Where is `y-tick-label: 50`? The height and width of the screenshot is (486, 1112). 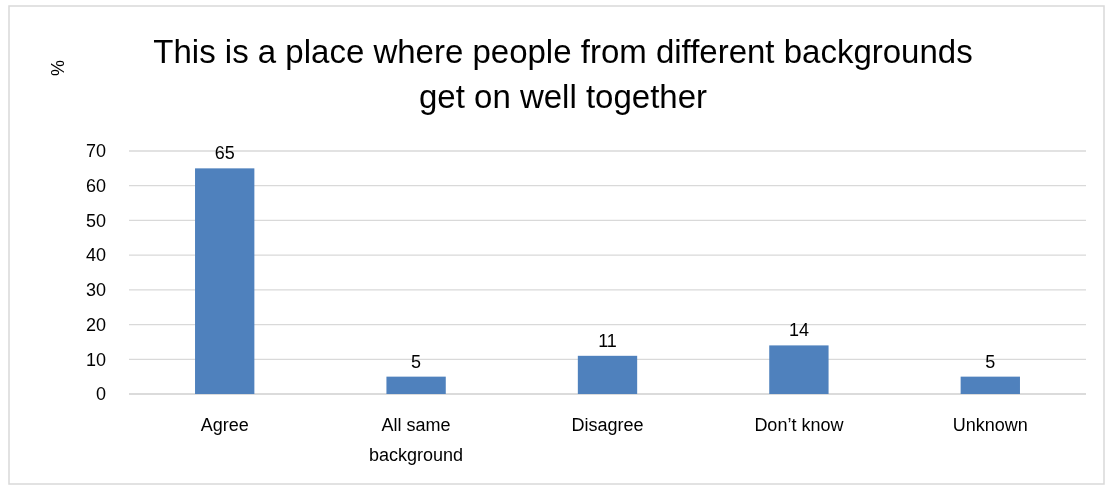 y-tick-label: 50 is located at coordinates (95, 220).